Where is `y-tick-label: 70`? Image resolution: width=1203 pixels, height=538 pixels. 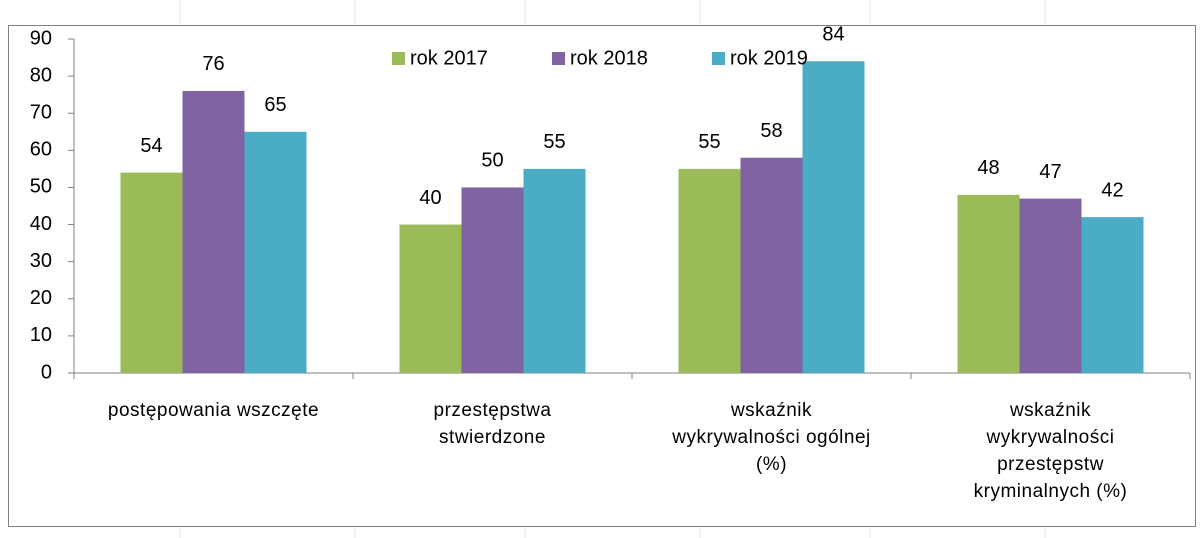 y-tick-label: 70 is located at coordinates (41, 113).